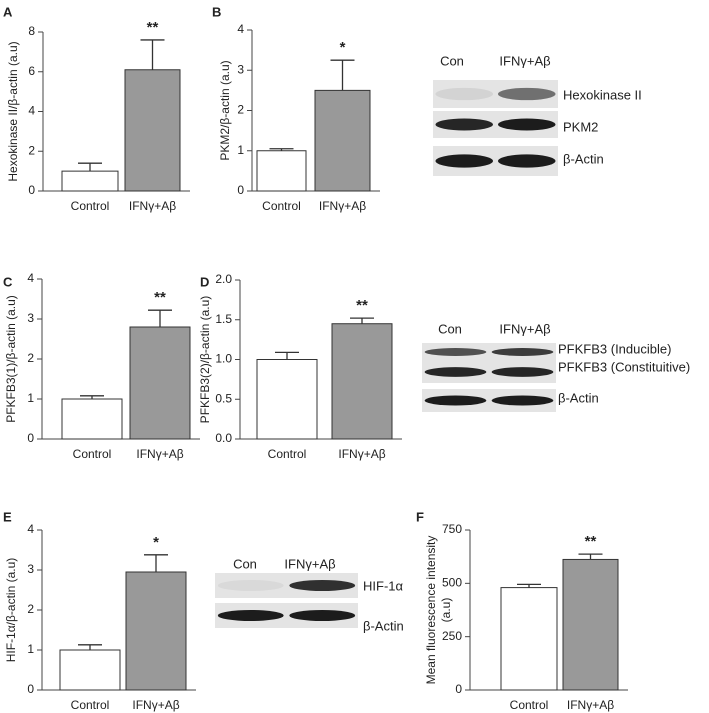 This screenshot has width=709, height=713. I want to click on y-axis-label: PFKFB3(2)/β-actin (a.u), so click(205, 360).